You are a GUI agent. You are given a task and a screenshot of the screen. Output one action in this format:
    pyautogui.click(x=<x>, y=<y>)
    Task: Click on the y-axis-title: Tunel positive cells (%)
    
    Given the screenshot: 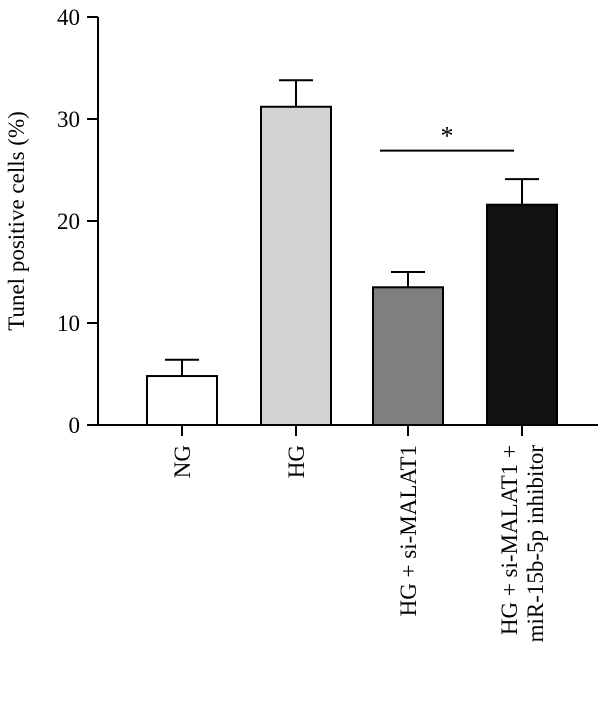 What is the action you would take?
    pyautogui.click(x=16, y=221)
    